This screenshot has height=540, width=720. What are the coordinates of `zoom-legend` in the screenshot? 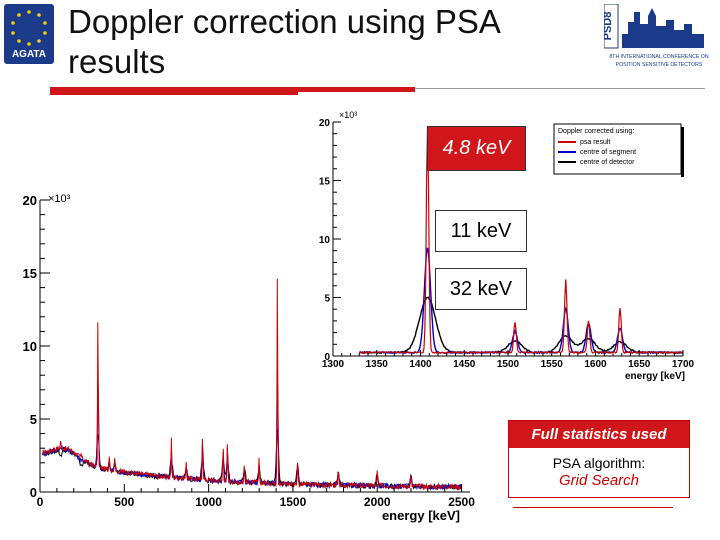 It's located at (617, 149).